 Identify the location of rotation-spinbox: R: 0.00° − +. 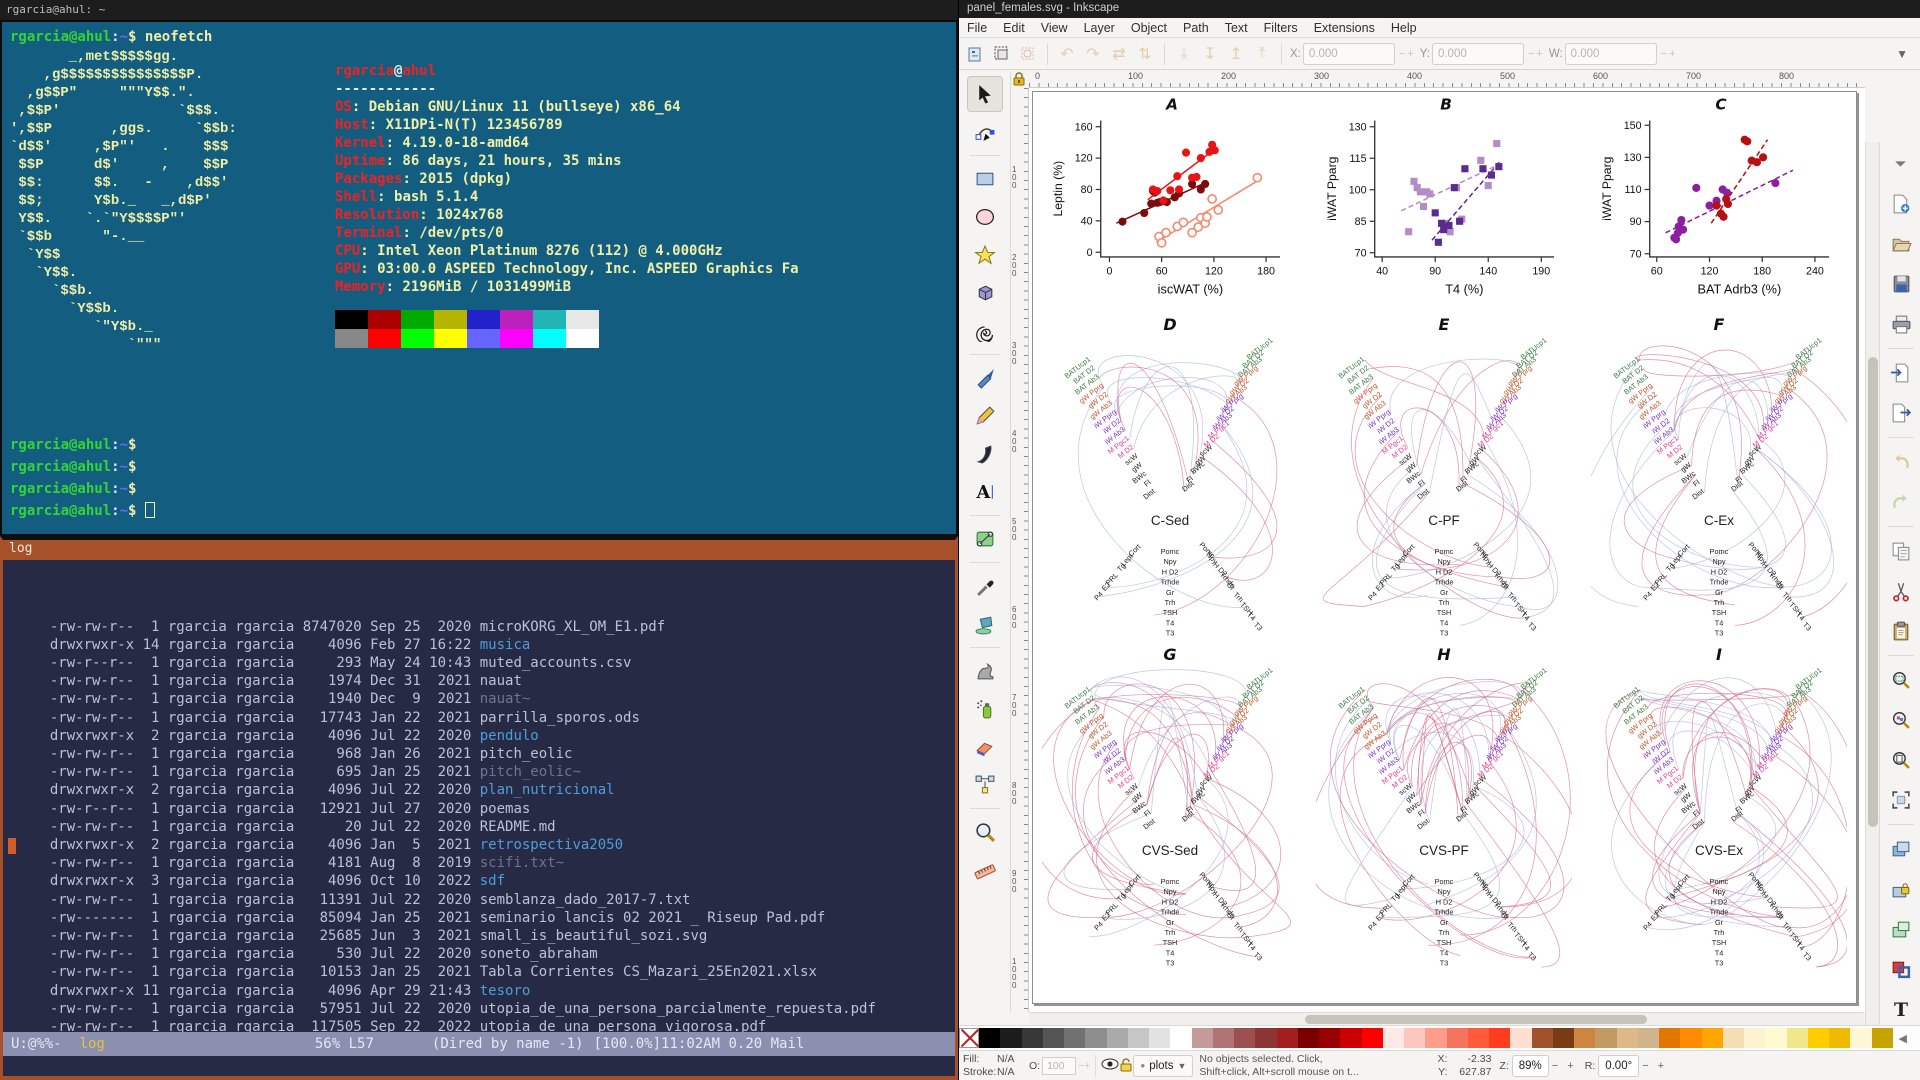
(1626, 1065).